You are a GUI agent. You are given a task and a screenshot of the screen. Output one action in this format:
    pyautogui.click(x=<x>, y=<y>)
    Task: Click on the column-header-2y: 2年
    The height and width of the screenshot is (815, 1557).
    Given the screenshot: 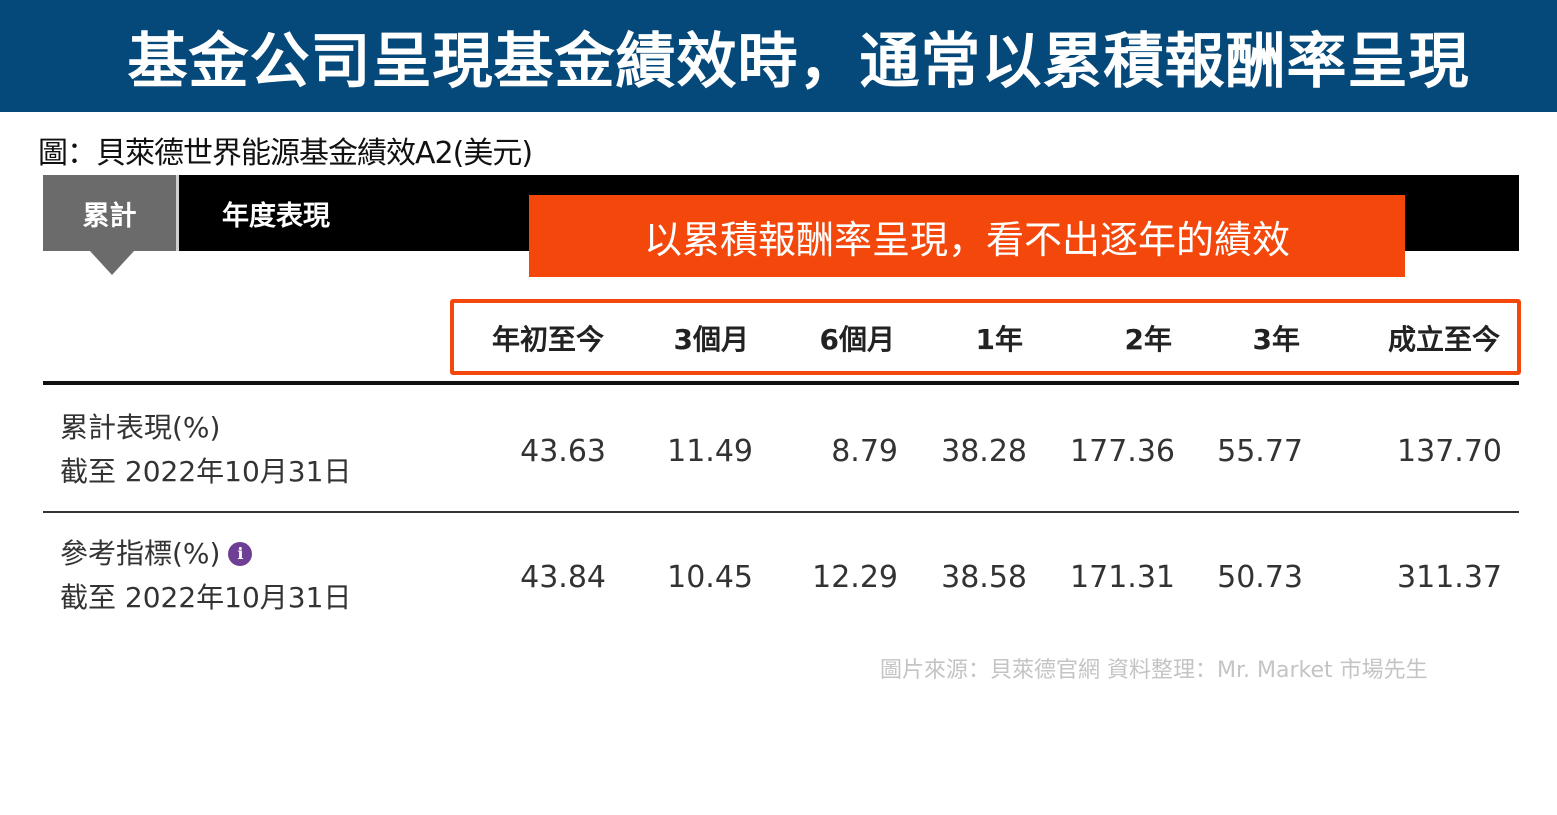 What is the action you would take?
    pyautogui.click(x=1148, y=339)
    